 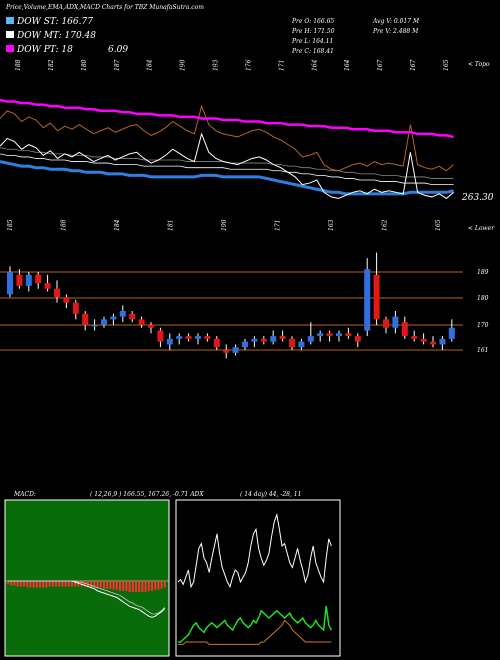 I want to click on prev-low: Pre L: 164.11, so click(x=312, y=41).